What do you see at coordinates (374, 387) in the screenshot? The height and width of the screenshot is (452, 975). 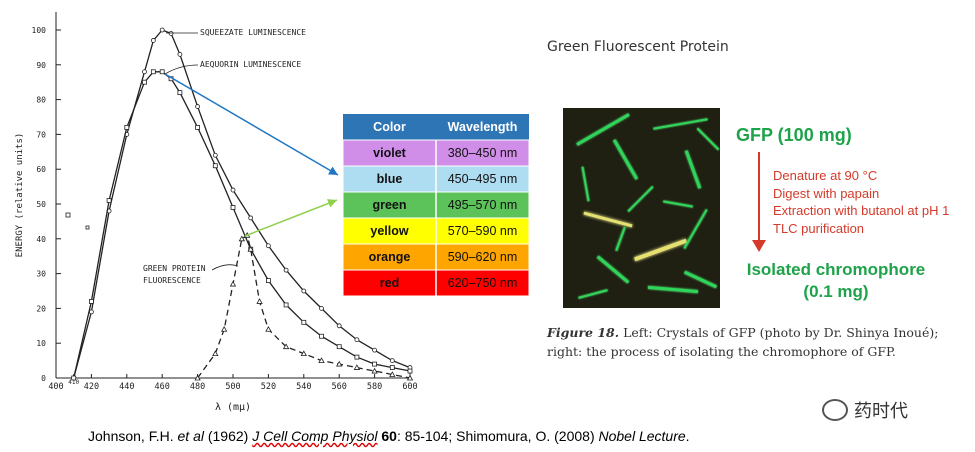 I see `x-tick-label: 580` at bounding box center [374, 387].